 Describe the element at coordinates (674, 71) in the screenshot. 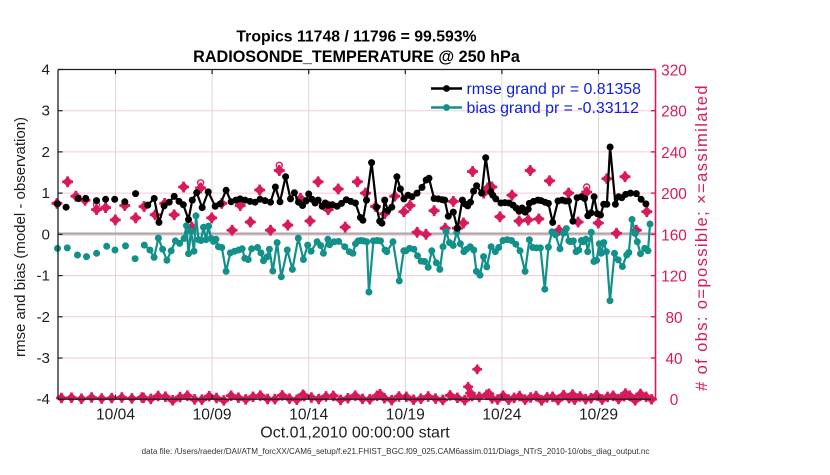

I see `svg-text: 320` at that location.